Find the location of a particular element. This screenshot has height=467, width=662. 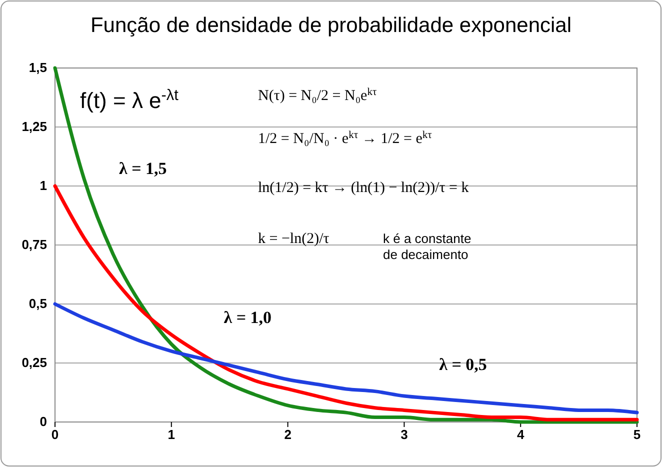

y-tick-label: 0,5 is located at coordinates (37, 304).